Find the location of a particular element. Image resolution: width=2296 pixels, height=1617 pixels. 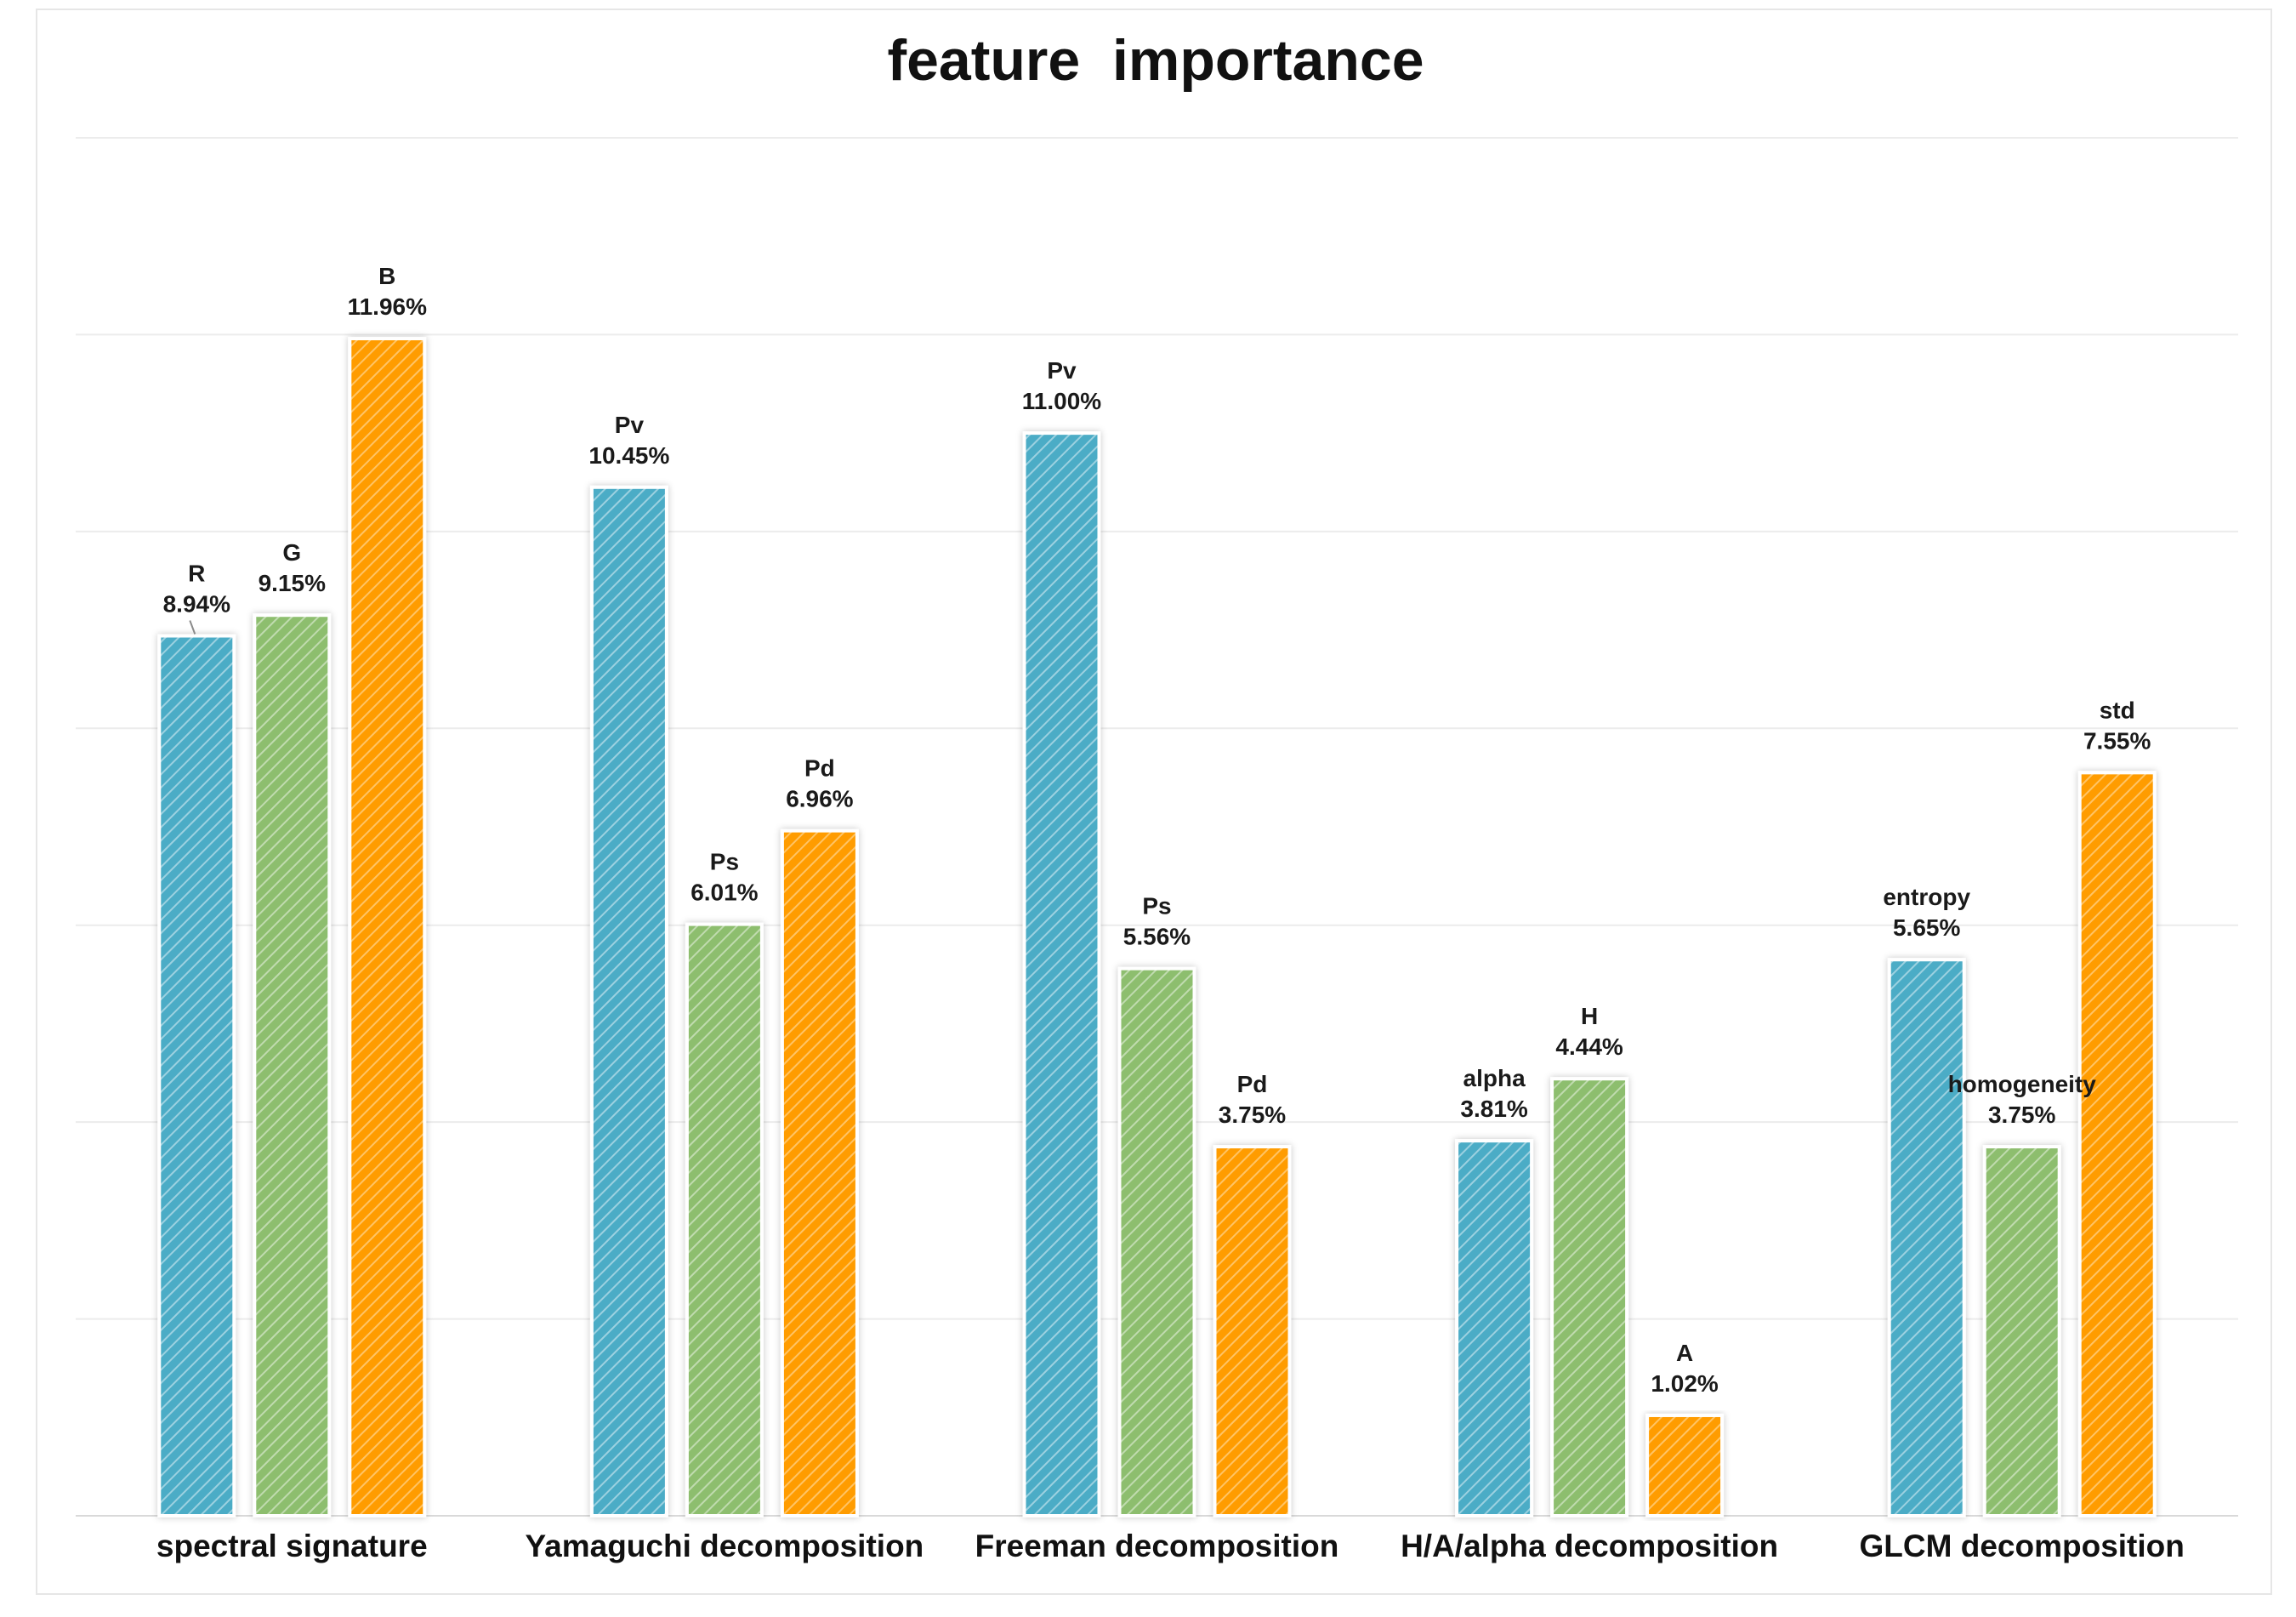

bar-value-label: 8.94% is located at coordinates (196, 604).